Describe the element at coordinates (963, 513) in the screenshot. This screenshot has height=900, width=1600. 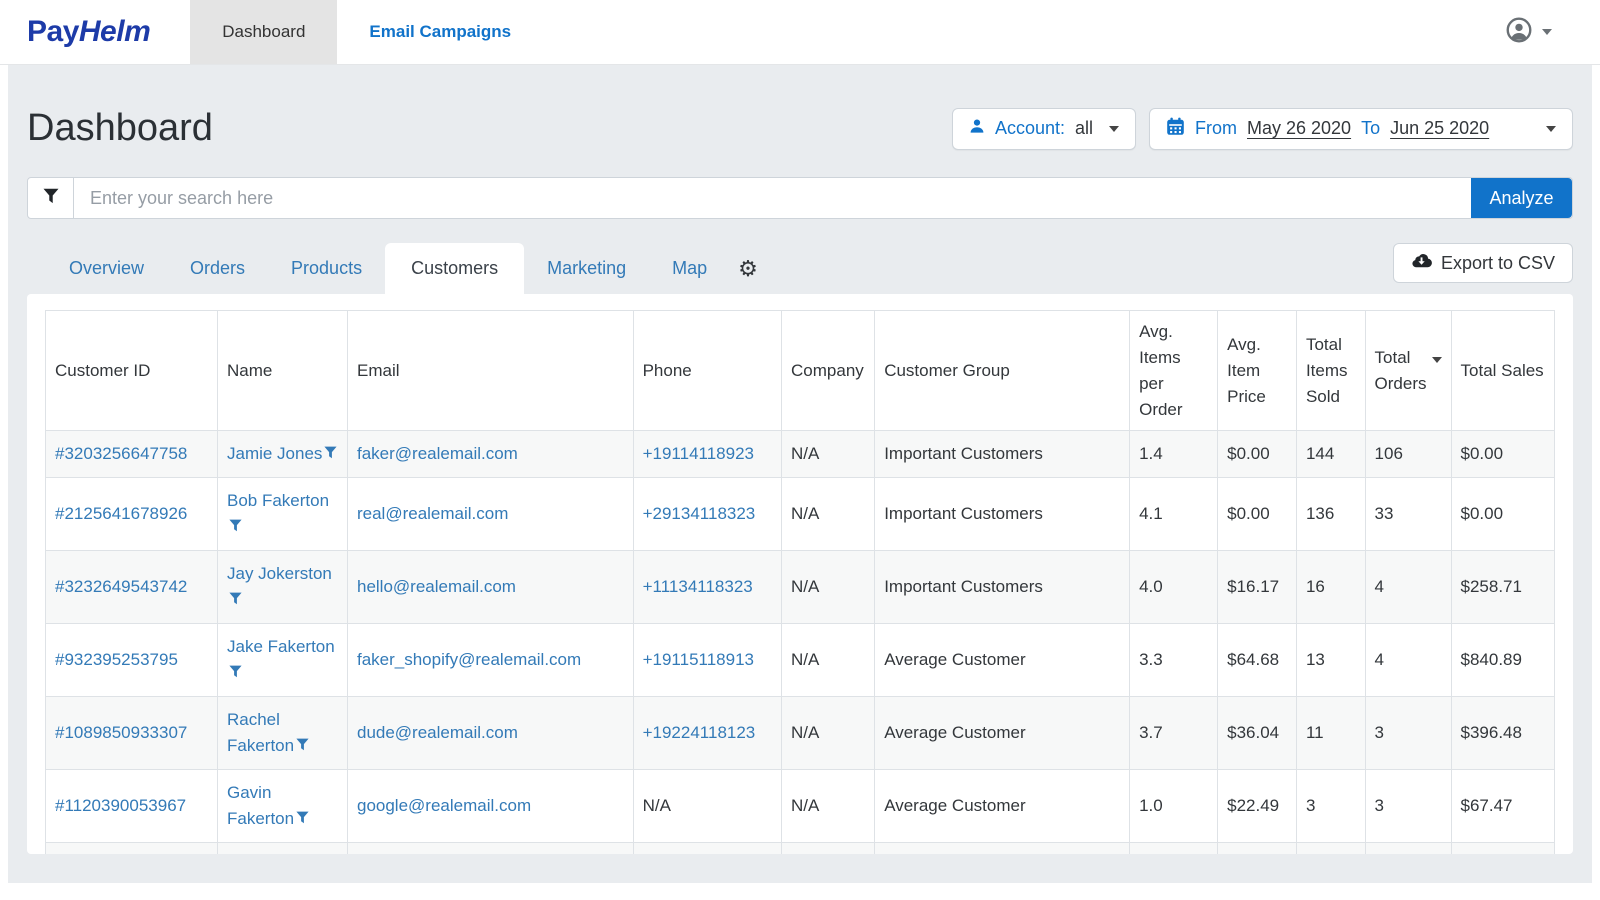
I see `customer-group: Important Customers` at that location.